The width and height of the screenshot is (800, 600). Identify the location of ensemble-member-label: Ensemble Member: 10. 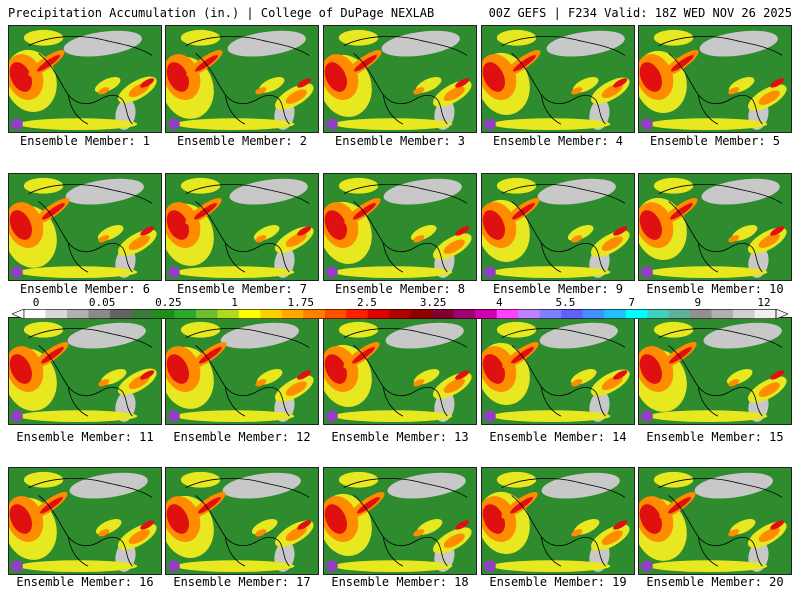
(715, 289).